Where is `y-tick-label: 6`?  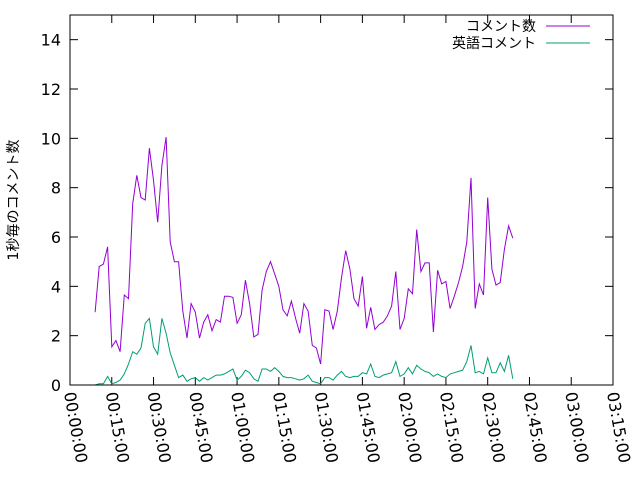
y-tick-label: 6 is located at coordinates (56, 237).